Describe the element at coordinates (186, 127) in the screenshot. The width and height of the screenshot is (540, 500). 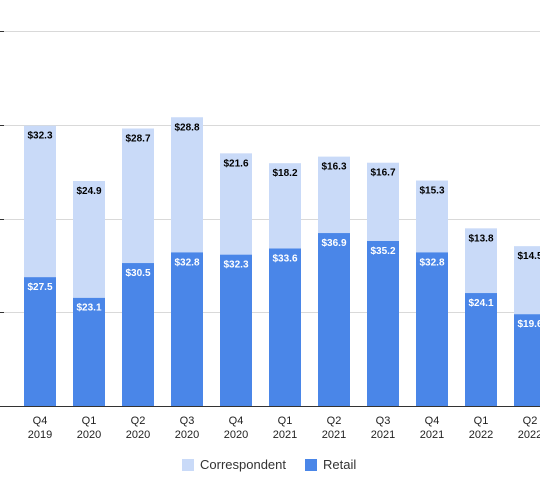
I see `data-label-correspondent: $28.8` at that location.